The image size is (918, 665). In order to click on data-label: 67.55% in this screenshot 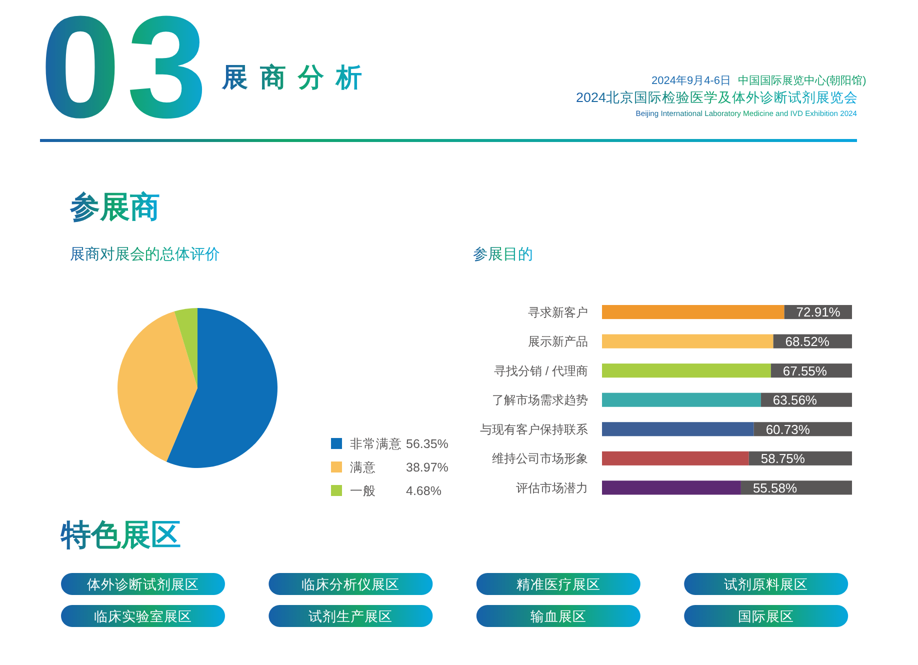, I will do `click(805, 370)`.